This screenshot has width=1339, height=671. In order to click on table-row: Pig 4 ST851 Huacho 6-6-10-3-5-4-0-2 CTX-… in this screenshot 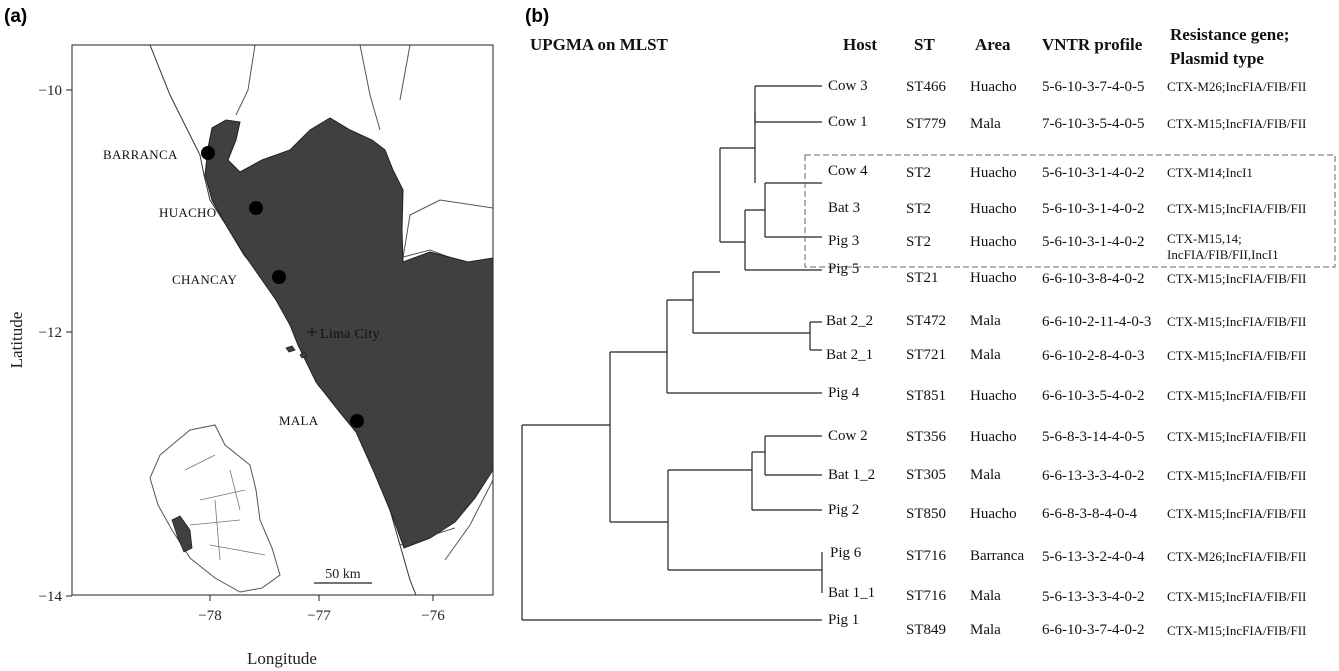, I will do `click(1067, 394)`.